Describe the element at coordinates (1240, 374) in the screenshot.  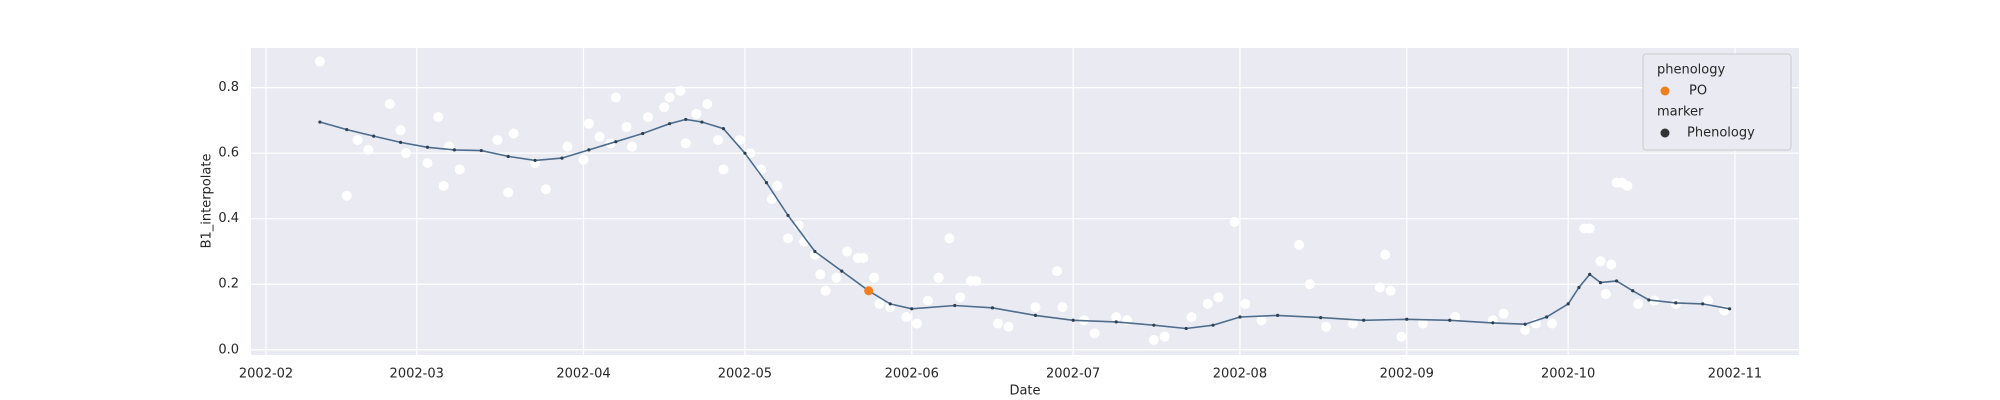
I see `x-tick-label: 2002-08` at that location.